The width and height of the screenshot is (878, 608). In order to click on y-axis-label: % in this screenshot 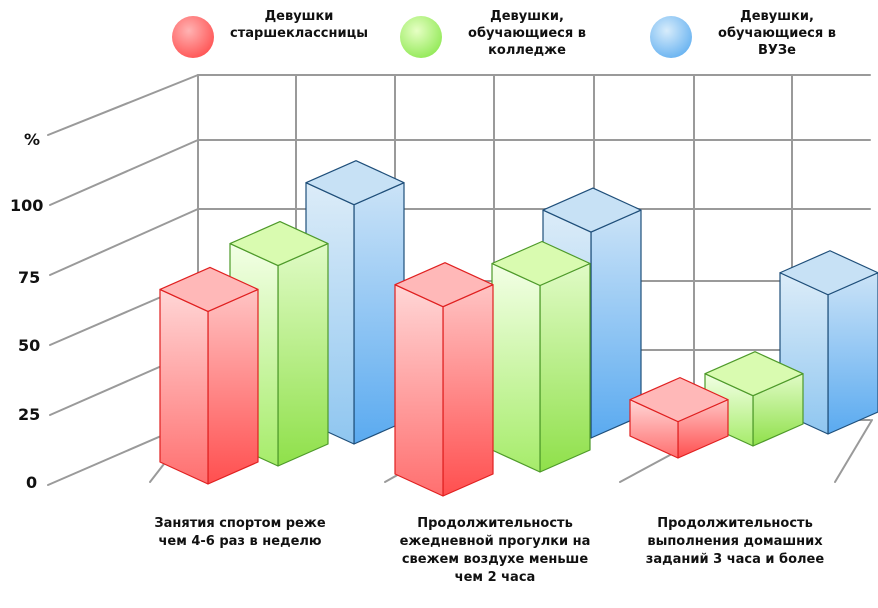, I will do `click(32, 139)`.